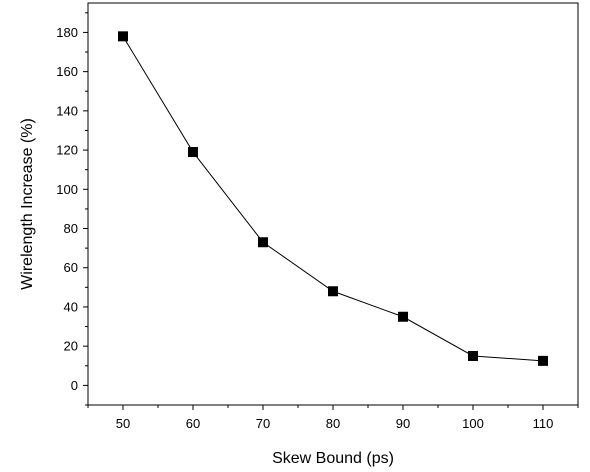  I want to click on x-tick-label: 90, so click(403, 423).